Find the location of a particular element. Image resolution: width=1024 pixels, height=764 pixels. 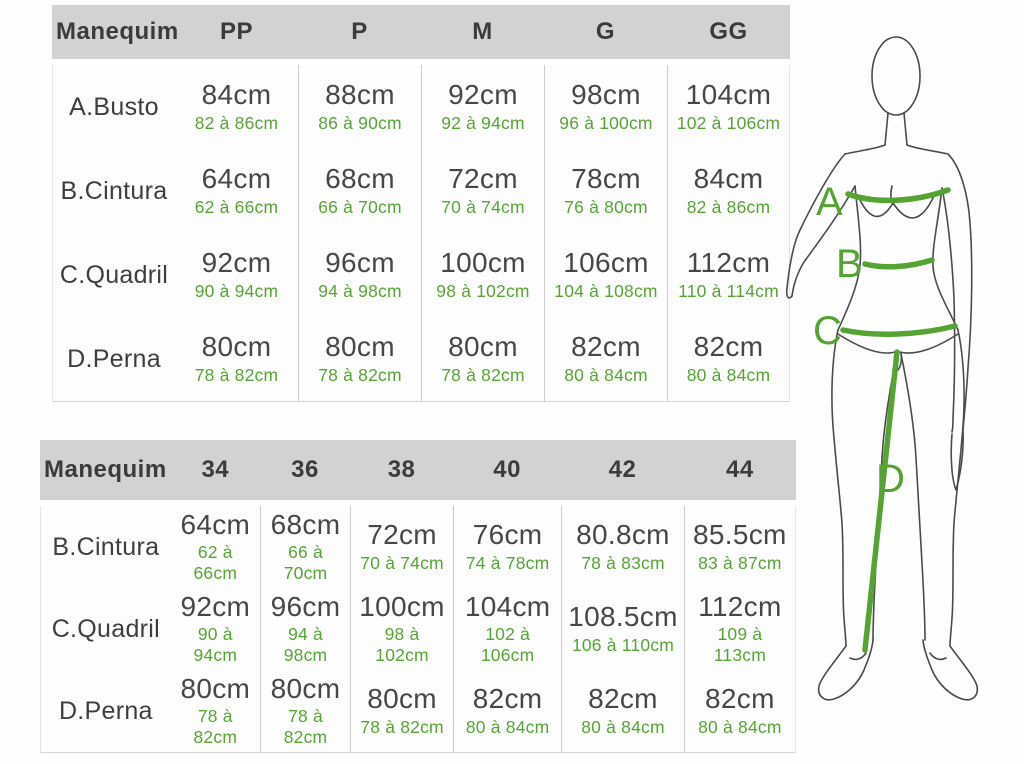

header-row: Manequim PP P M G GG is located at coordinates (421, 35).